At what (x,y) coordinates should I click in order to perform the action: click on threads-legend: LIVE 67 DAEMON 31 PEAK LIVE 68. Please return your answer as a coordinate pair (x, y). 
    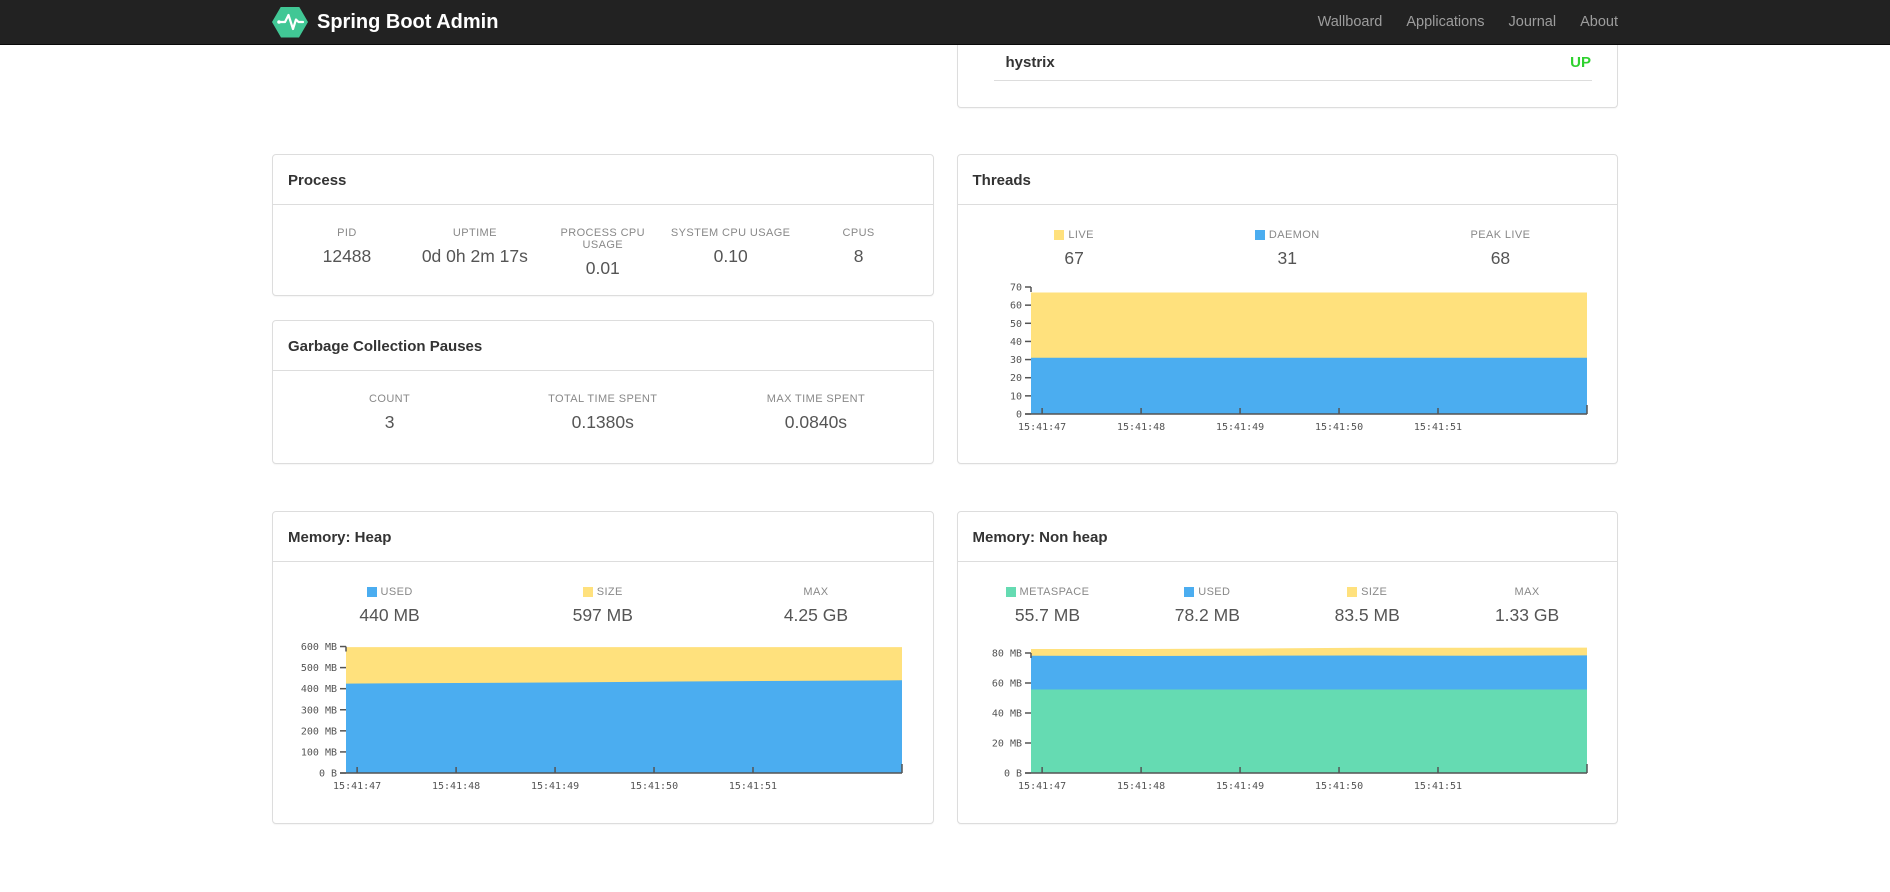
    Looking at the image, I should click on (1288, 237).